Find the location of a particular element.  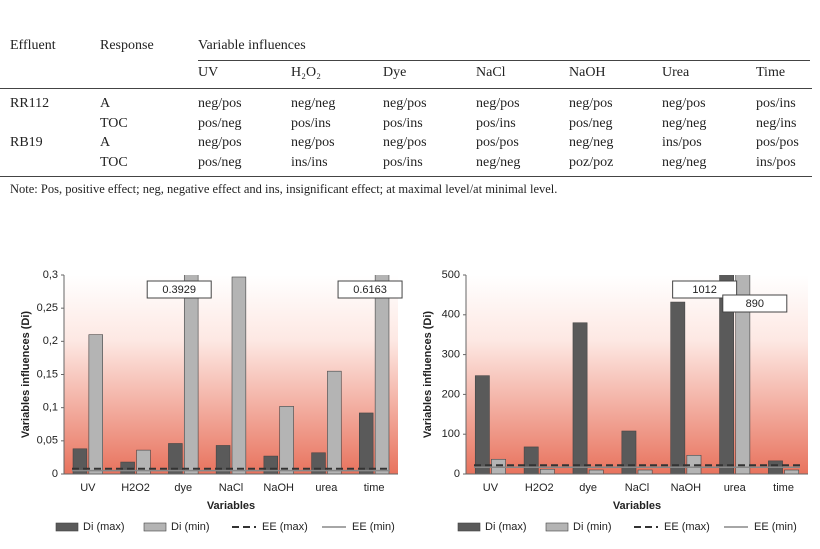

column-header: Dye is located at coordinates (395, 72).